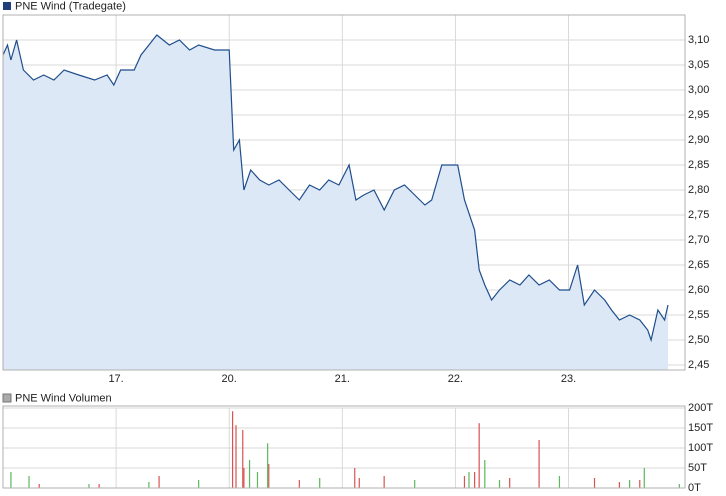 This screenshot has width=726, height=496. What do you see at coordinates (700, 428) in the screenshot?
I see `y-tick-label: 150T` at bounding box center [700, 428].